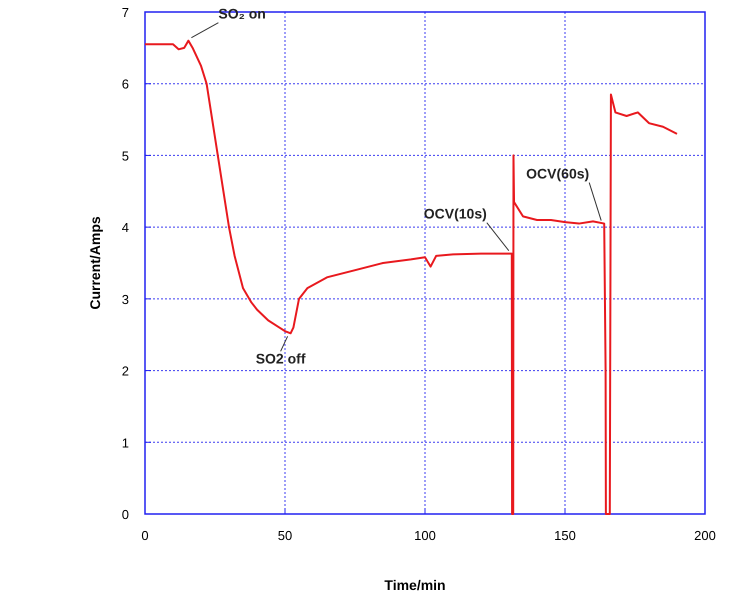 Image resolution: width=732 pixels, height=598 pixels. Describe the element at coordinates (425, 535) in the screenshot. I see `x-tick-label: 100` at that location.